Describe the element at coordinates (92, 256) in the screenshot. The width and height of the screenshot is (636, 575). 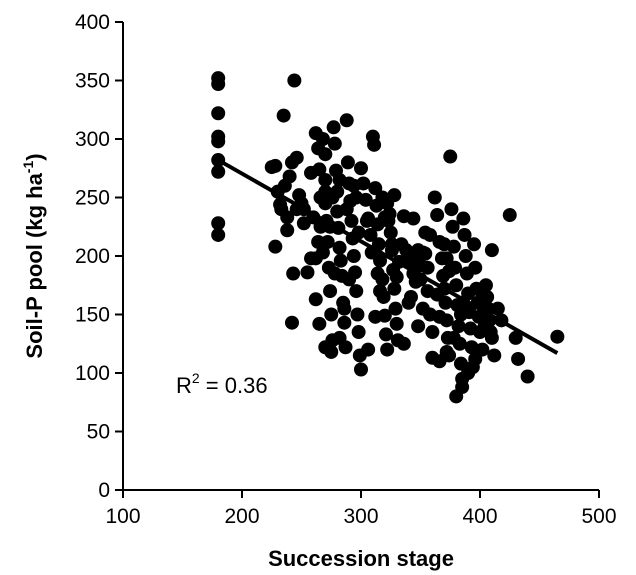
I see `y-tick-label: 200` at that location.